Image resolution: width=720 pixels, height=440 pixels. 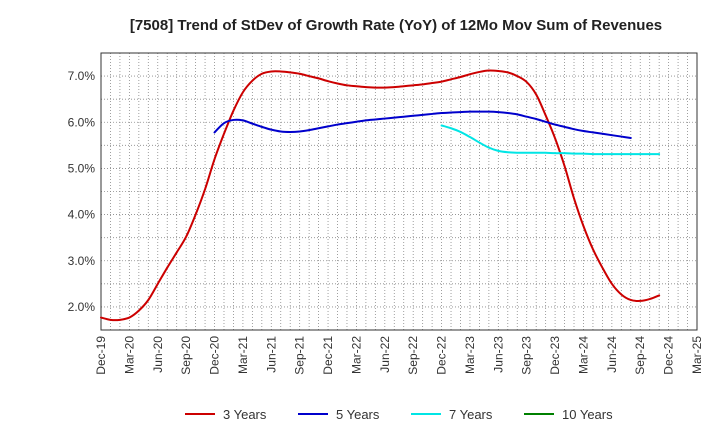 What do you see at coordinates (470, 355) in the screenshot?
I see `x-tick-label: Mar-23` at bounding box center [470, 355].